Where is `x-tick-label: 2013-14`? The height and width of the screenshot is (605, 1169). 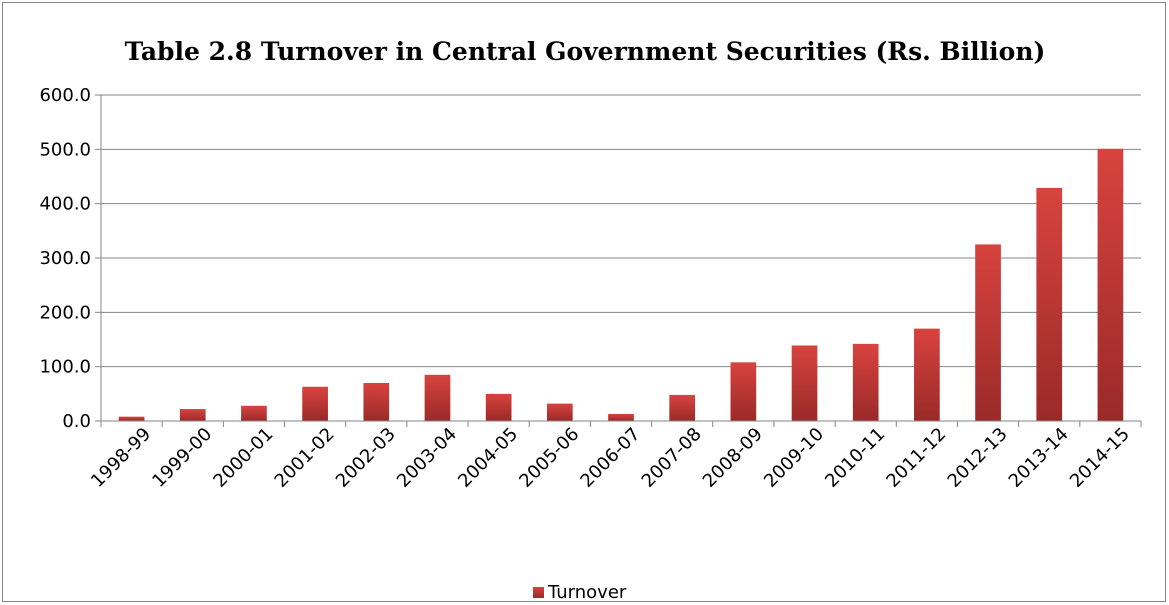
x-tick-label: 2013-14 is located at coordinates (1039, 458).